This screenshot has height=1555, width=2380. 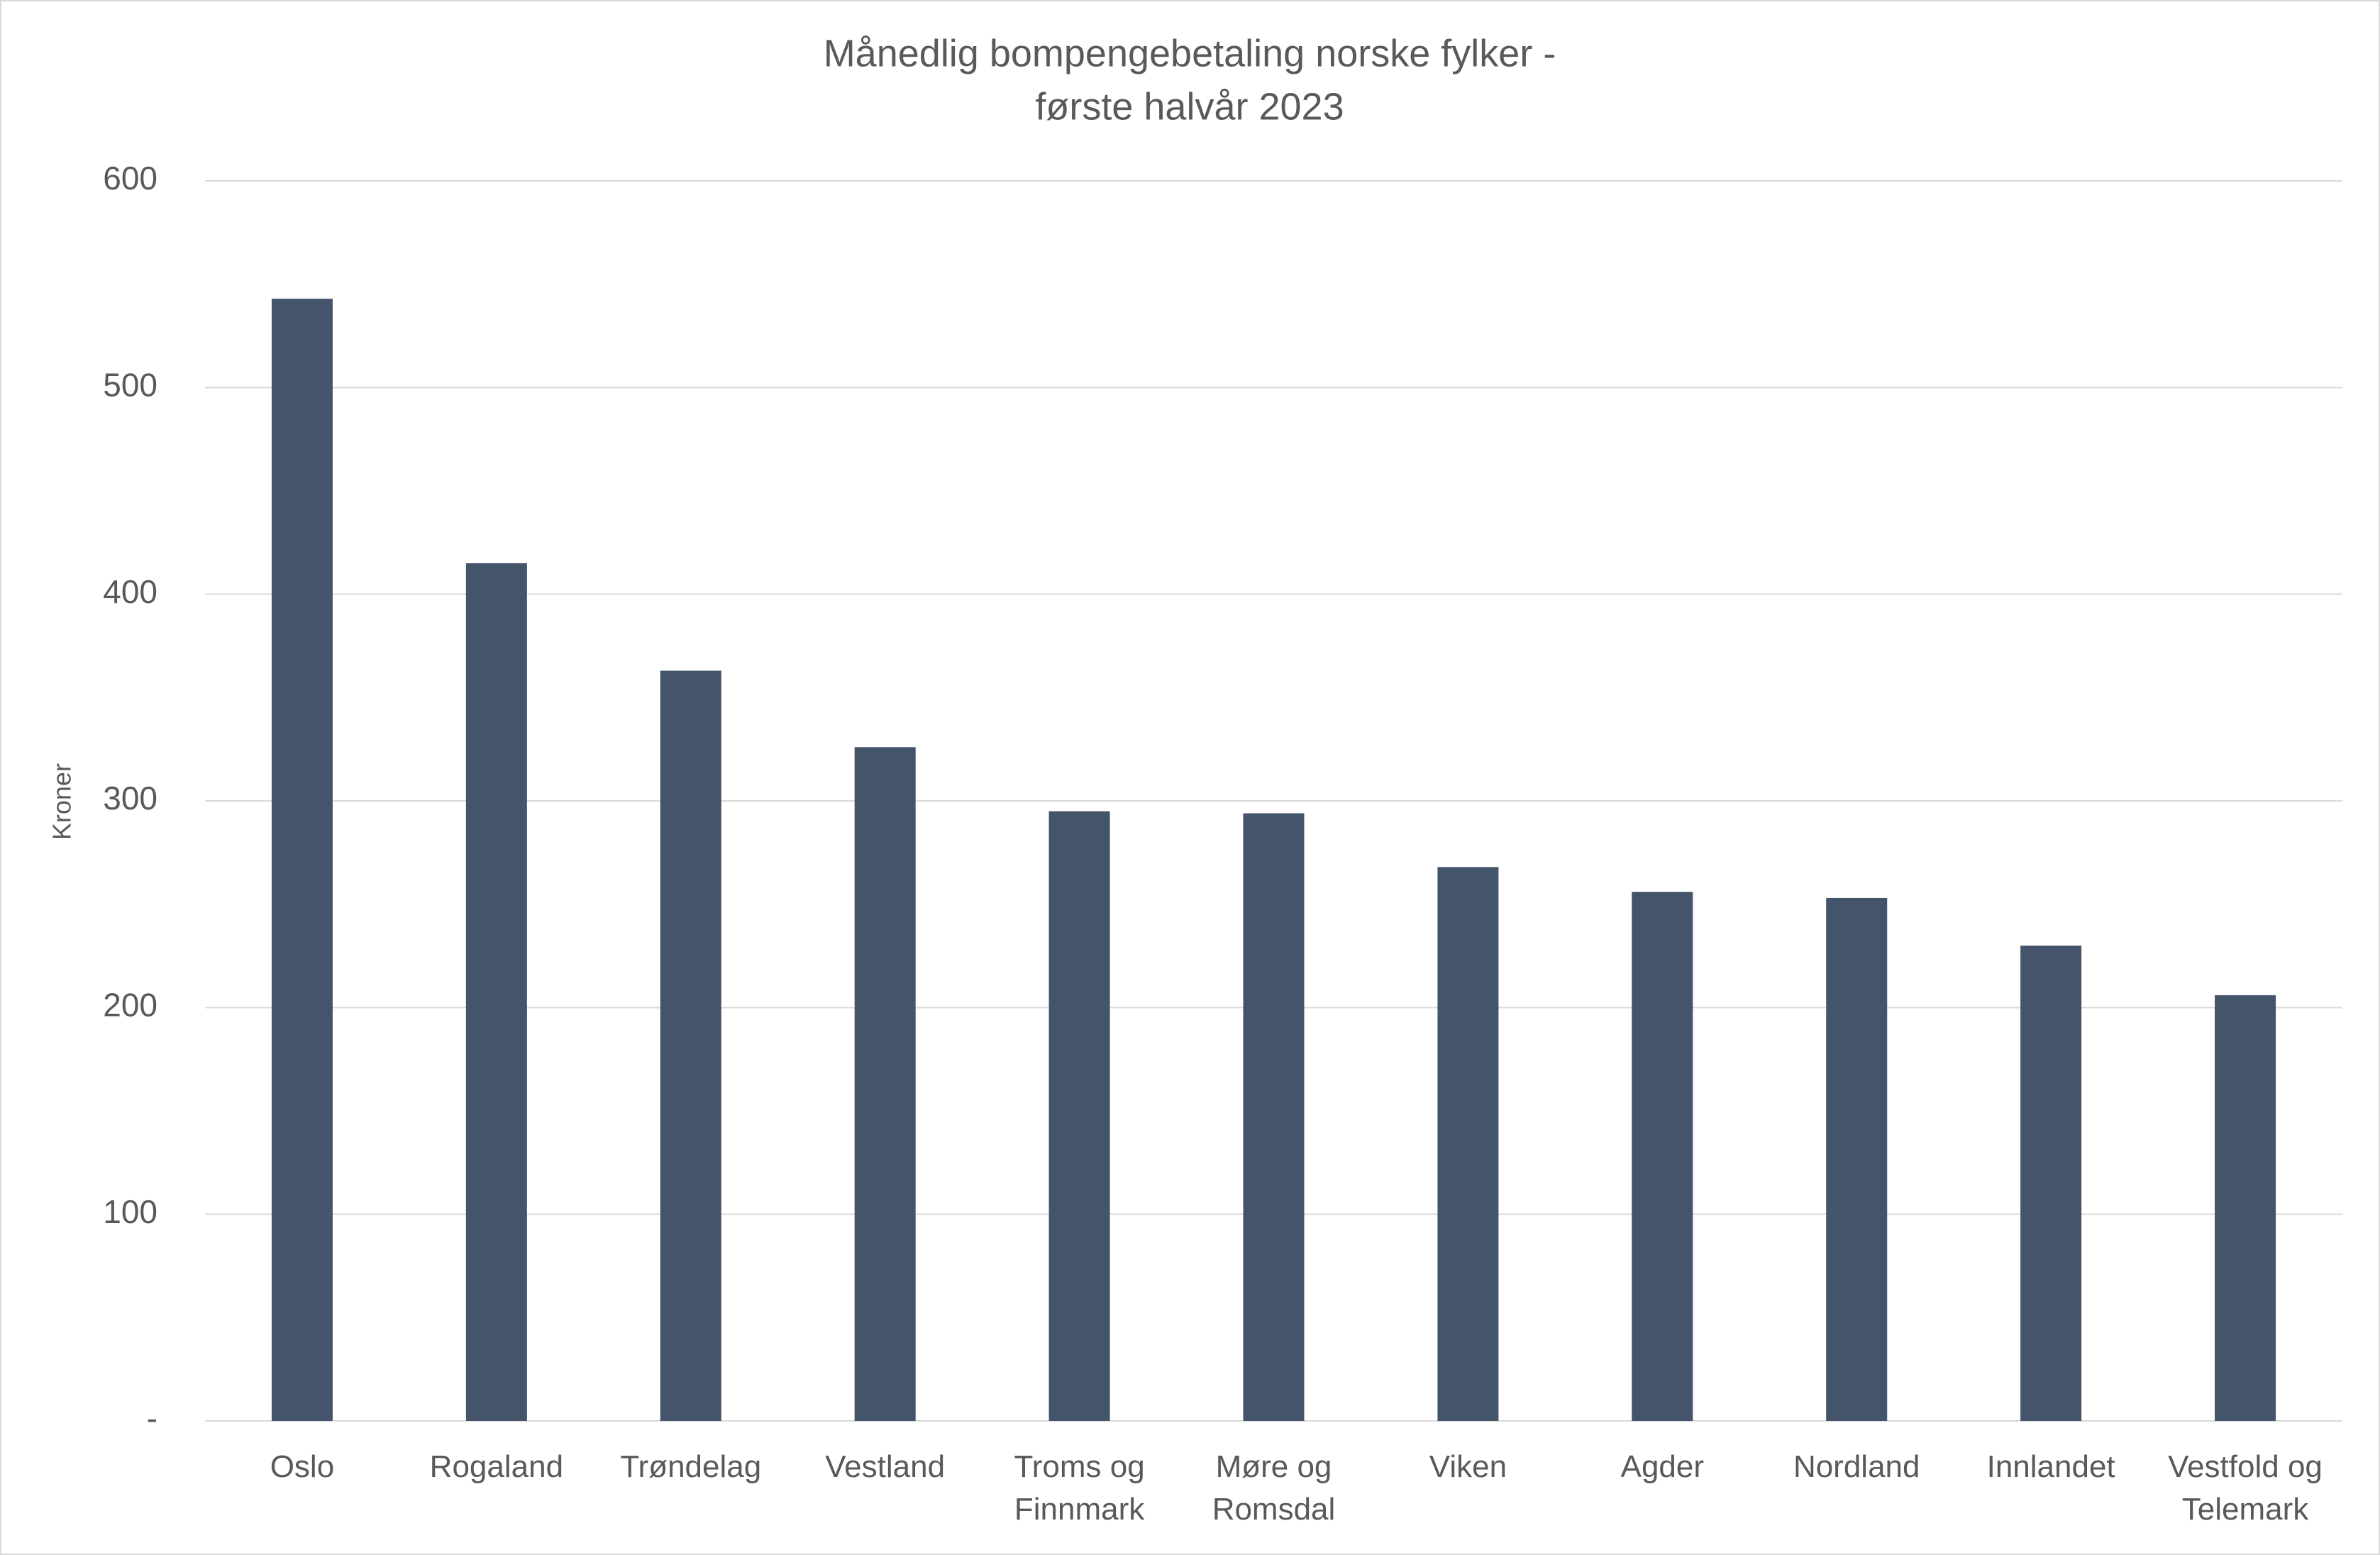 I want to click on x-tick-label: Troms og Finnmark, so click(x=1079, y=1488).